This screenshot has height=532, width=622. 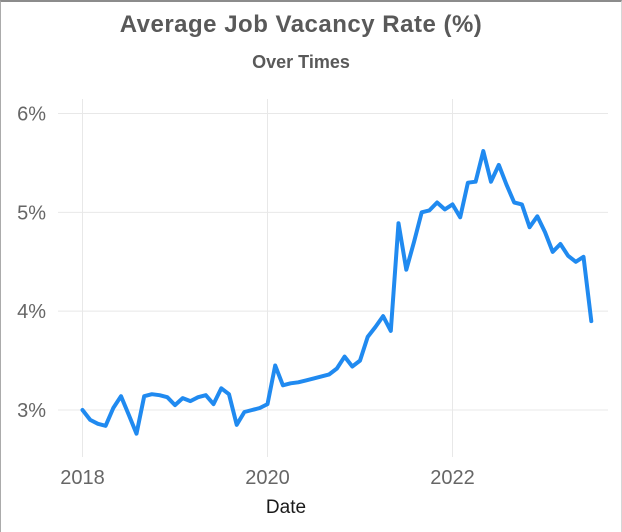 What do you see at coordinates (452, 478) in the screenshot?
I see `x-tick-label-2022: 2022` at bounding box center [452, 478].